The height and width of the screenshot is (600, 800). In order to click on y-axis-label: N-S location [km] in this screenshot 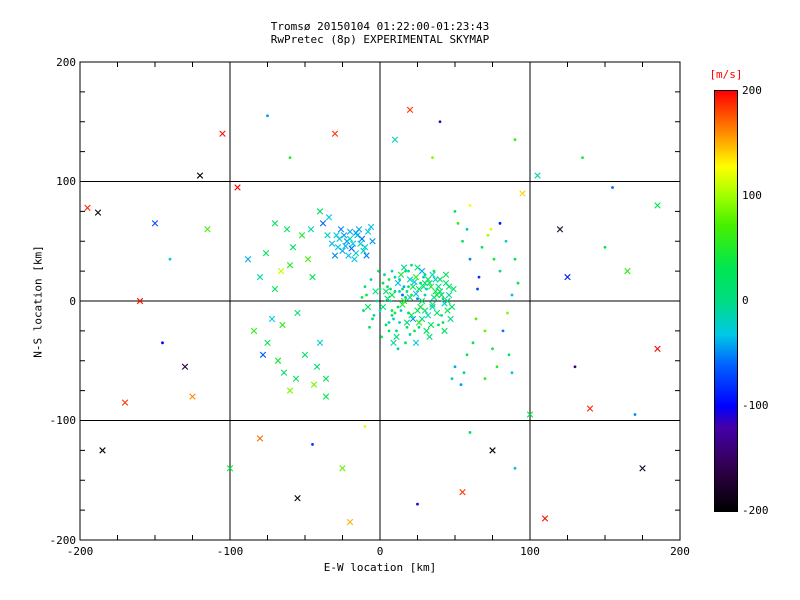, I will do `click(38, 301)`.